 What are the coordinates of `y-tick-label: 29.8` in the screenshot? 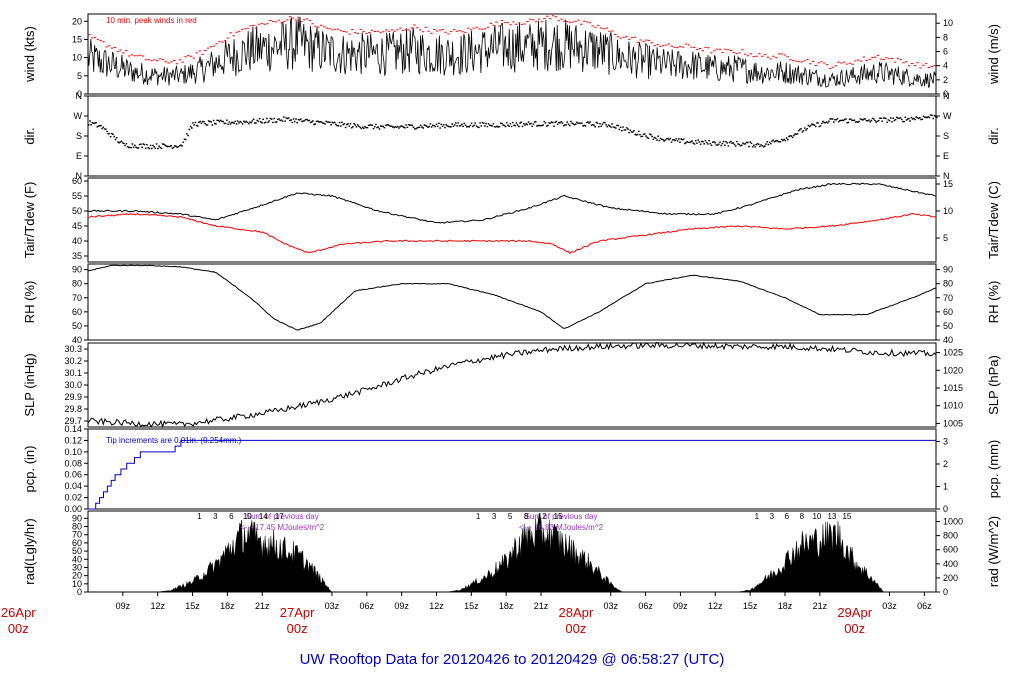 It's located at (73, 409).